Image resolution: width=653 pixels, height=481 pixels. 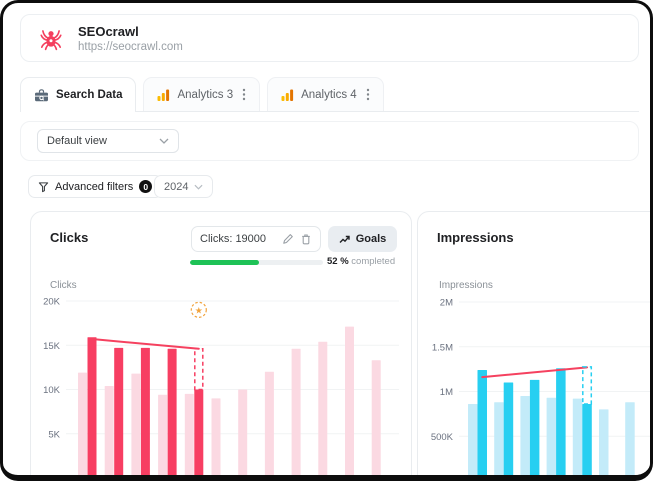 I want to click on edit-goal-icon, so click(x=288, y=239).